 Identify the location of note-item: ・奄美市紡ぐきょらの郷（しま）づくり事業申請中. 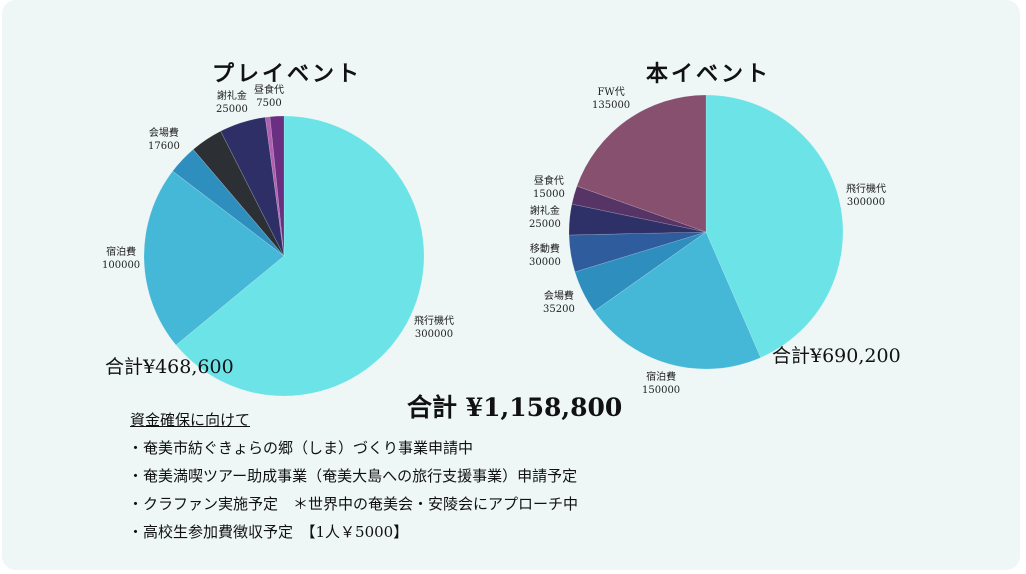
(301, 448).